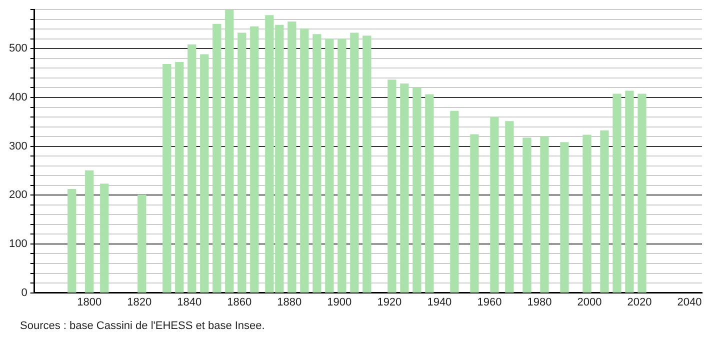 This screenshot has width=710, height=340. I want to click on x-tick-label: 2040, so click(689, 302).